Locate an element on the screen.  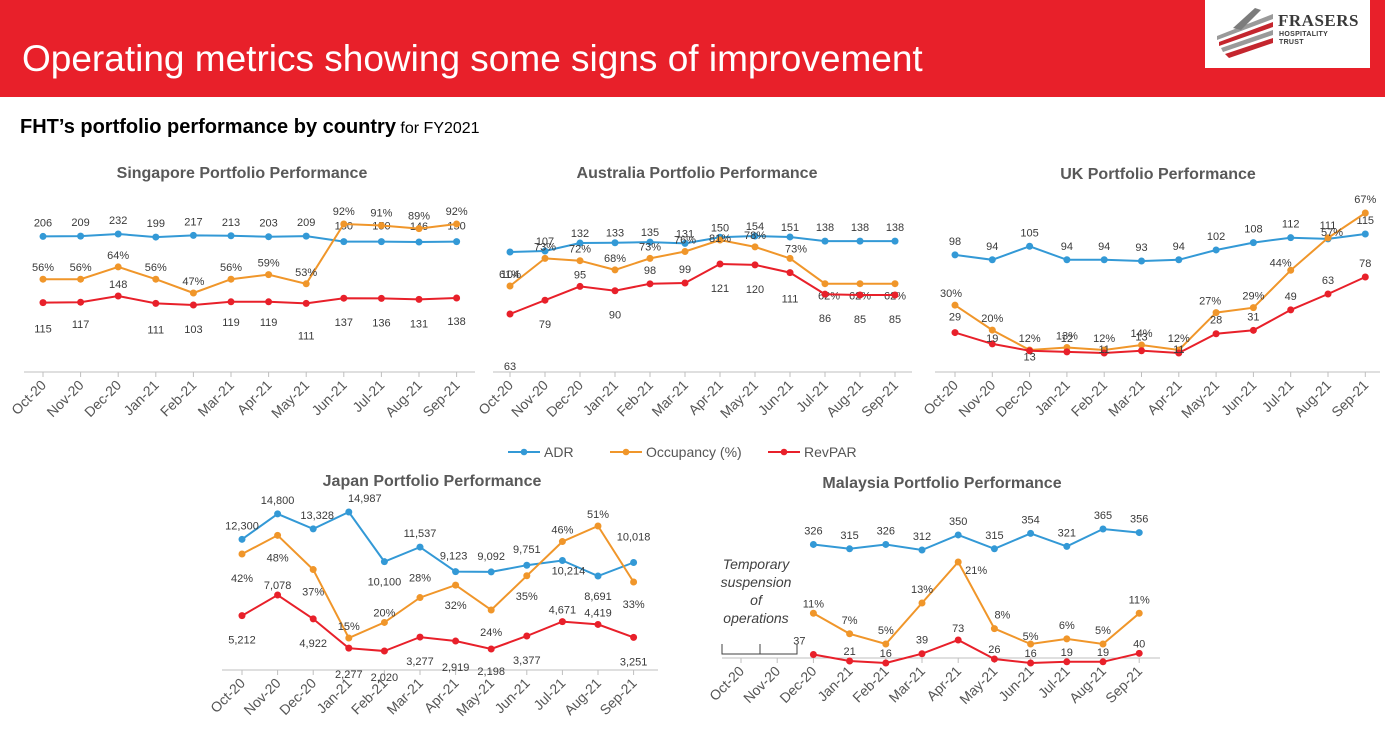
data-label-revpar: 103 is located at coordinates (193, 330).